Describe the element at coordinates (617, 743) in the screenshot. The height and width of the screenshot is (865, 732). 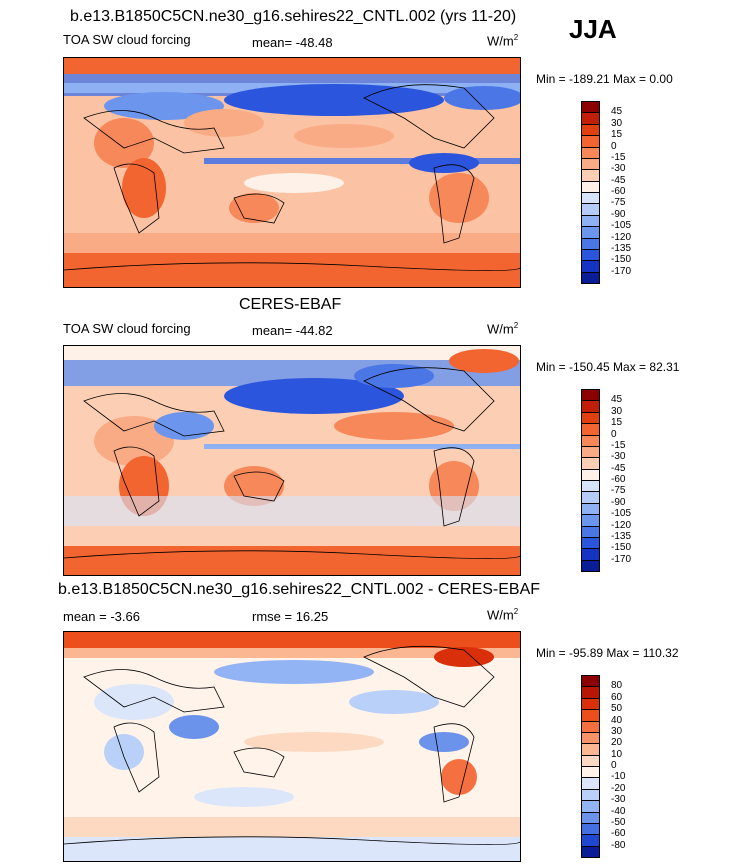
I see `colorbar-label: 20` at that location.